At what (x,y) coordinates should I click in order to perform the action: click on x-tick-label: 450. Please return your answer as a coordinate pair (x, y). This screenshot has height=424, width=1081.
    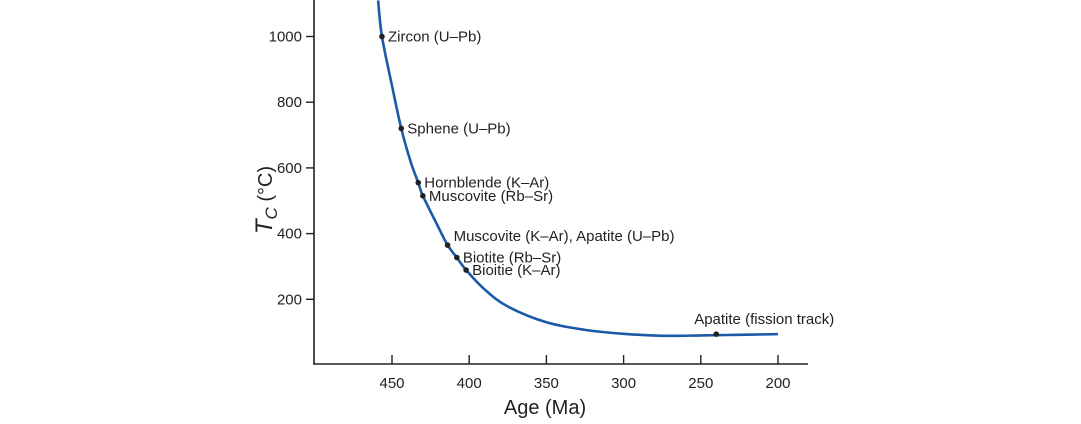
    Looking at the image, I should click on (391, 383).